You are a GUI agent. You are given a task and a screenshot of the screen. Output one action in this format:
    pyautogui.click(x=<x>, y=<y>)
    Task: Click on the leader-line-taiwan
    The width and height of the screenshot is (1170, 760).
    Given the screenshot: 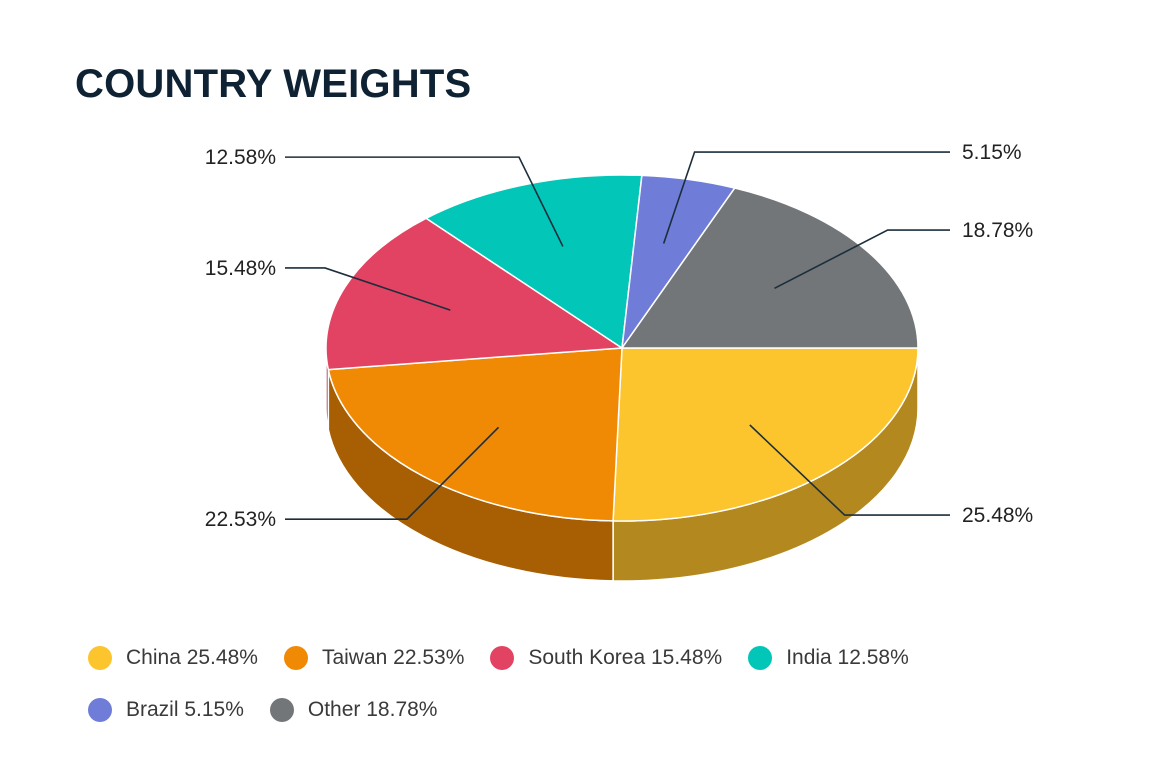 What is the action you would take?
    pyautogui.click(x=392, y=473)
    